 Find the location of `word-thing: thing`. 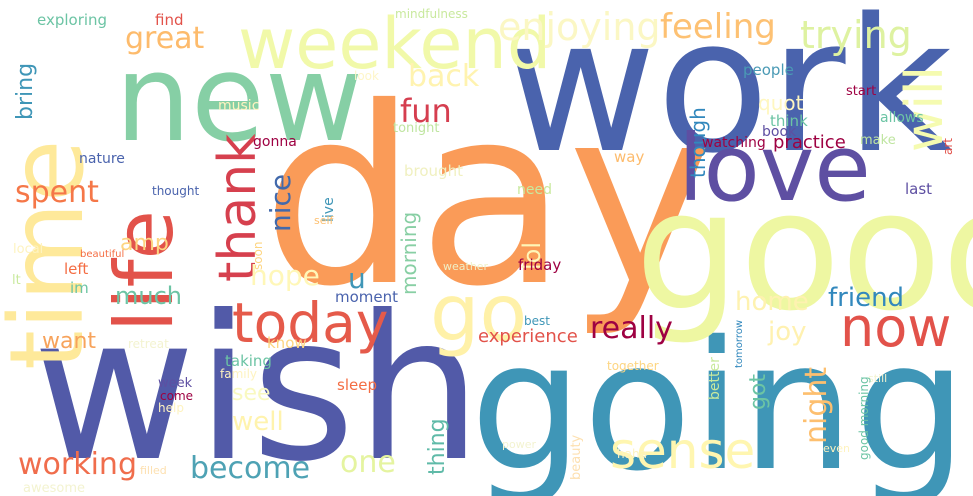

word-thing: thing is located at coordinates (437, 446).